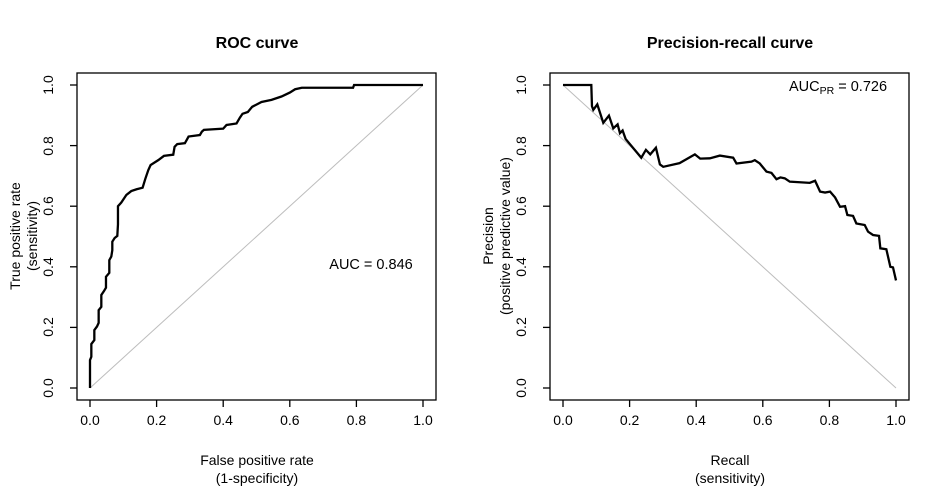 The image size is (946, 496). I want to click on y-axis-title-line2: (positive predictive value), so click(505, 236).